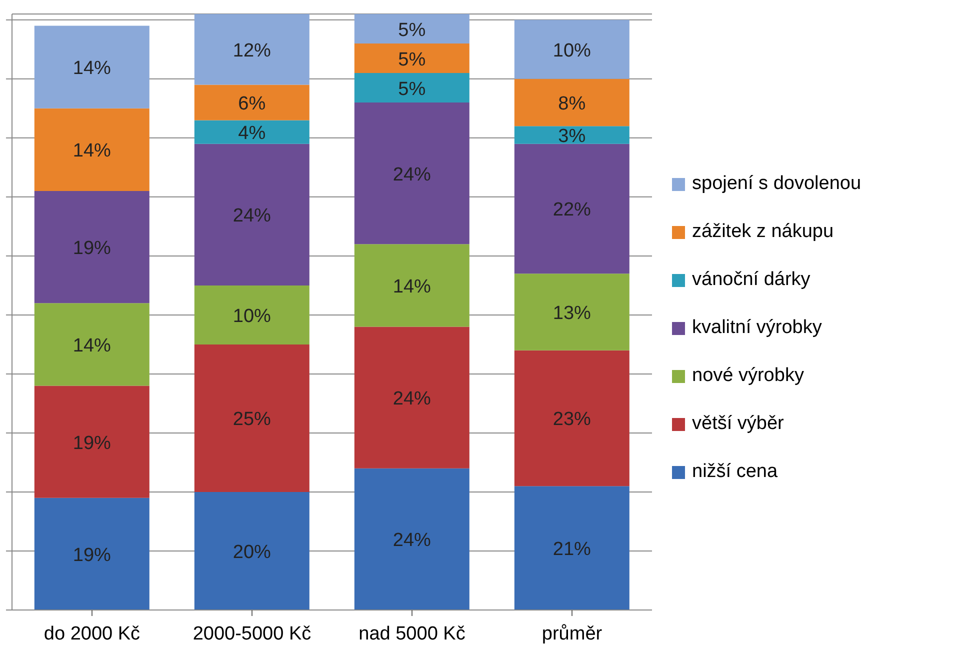 Image resolution: width=977 pixels, height=656 pixels. What do you see at coordinates (751, 280) in the screenshot?
I see `legend-label: vánoční dárky` at bounding box center [751, 280].